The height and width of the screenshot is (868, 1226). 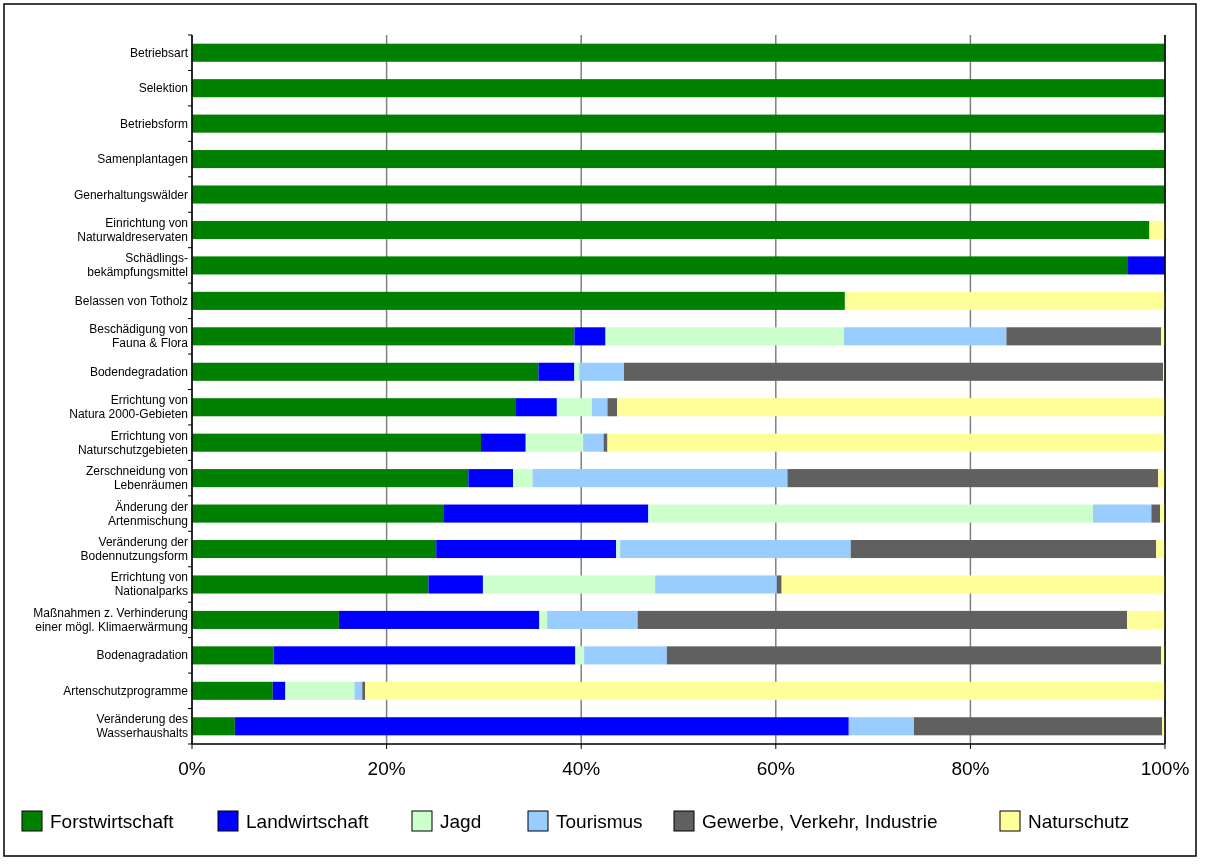 What do you see at coordinates (142, 726) in the screenshot?
I see `y-tick-label: Veränderung des Wasserhaushalts` at bounding box center [142, 726].